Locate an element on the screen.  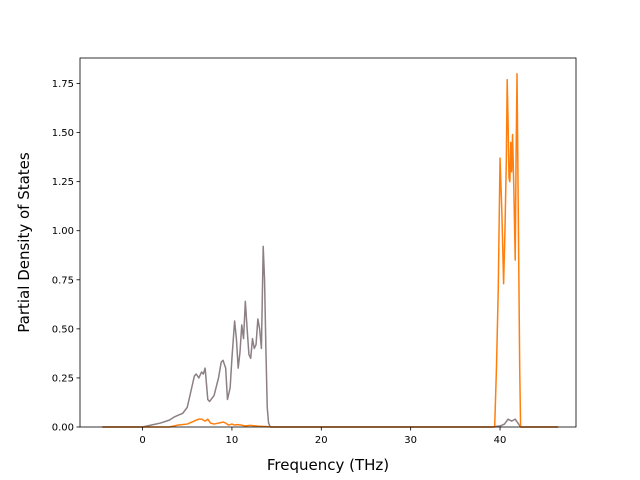
y-tick-label: 0.75 is located at coordinates (63, 280).